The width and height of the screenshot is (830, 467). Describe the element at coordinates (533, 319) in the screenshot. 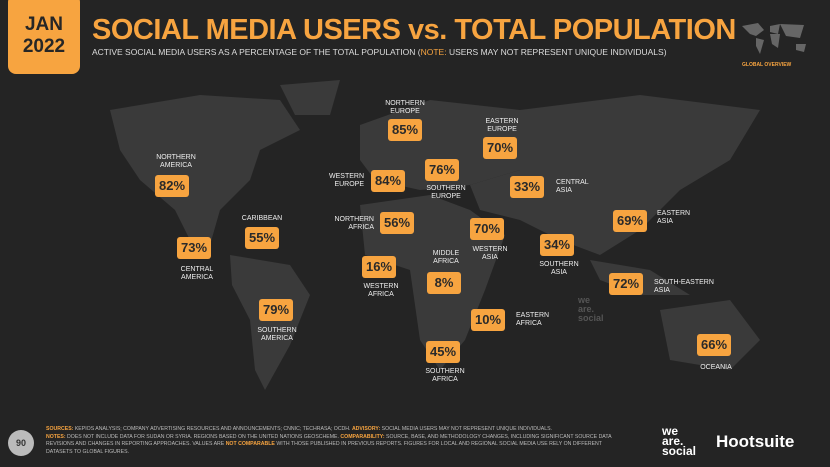

I see `region-label: EASTERN AFRICA` at that location.